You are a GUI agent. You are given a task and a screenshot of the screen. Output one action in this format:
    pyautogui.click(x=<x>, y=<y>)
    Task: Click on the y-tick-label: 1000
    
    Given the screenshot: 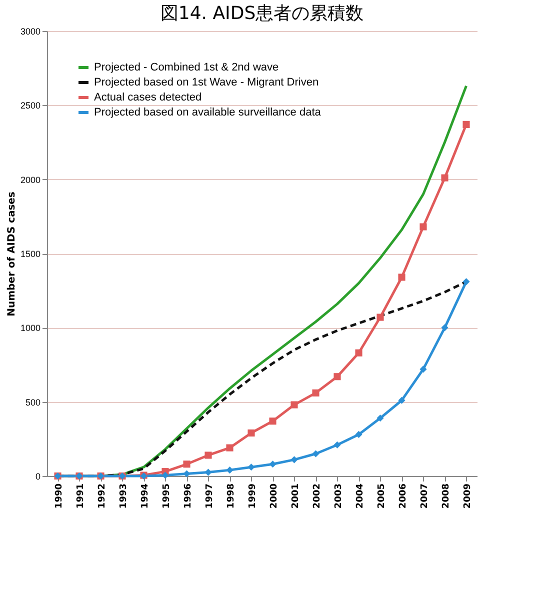 What is the action you would take?
    pyautogui.click(x=30, y=328)
    